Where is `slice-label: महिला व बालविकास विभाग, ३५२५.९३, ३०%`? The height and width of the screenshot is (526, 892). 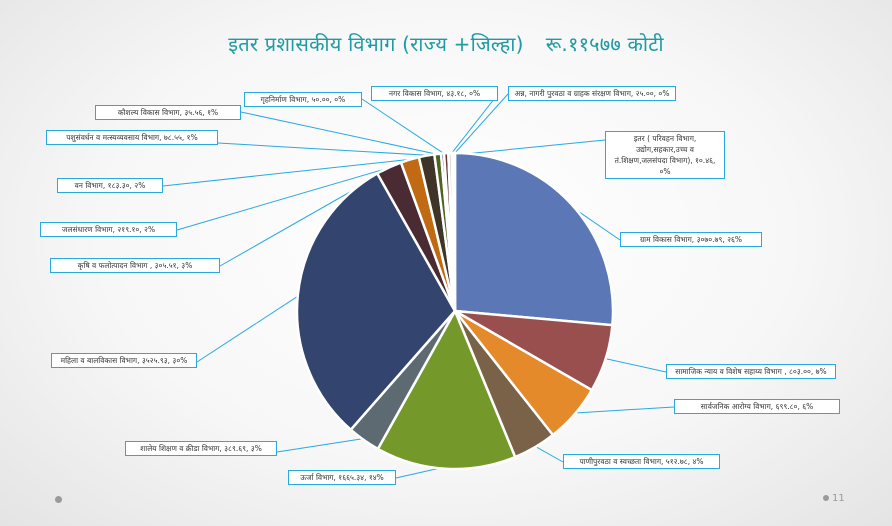 slice-label: महिला व बालविकास विभाग, ३५२५.९३, ३०% is located at coordinates (124, 360).